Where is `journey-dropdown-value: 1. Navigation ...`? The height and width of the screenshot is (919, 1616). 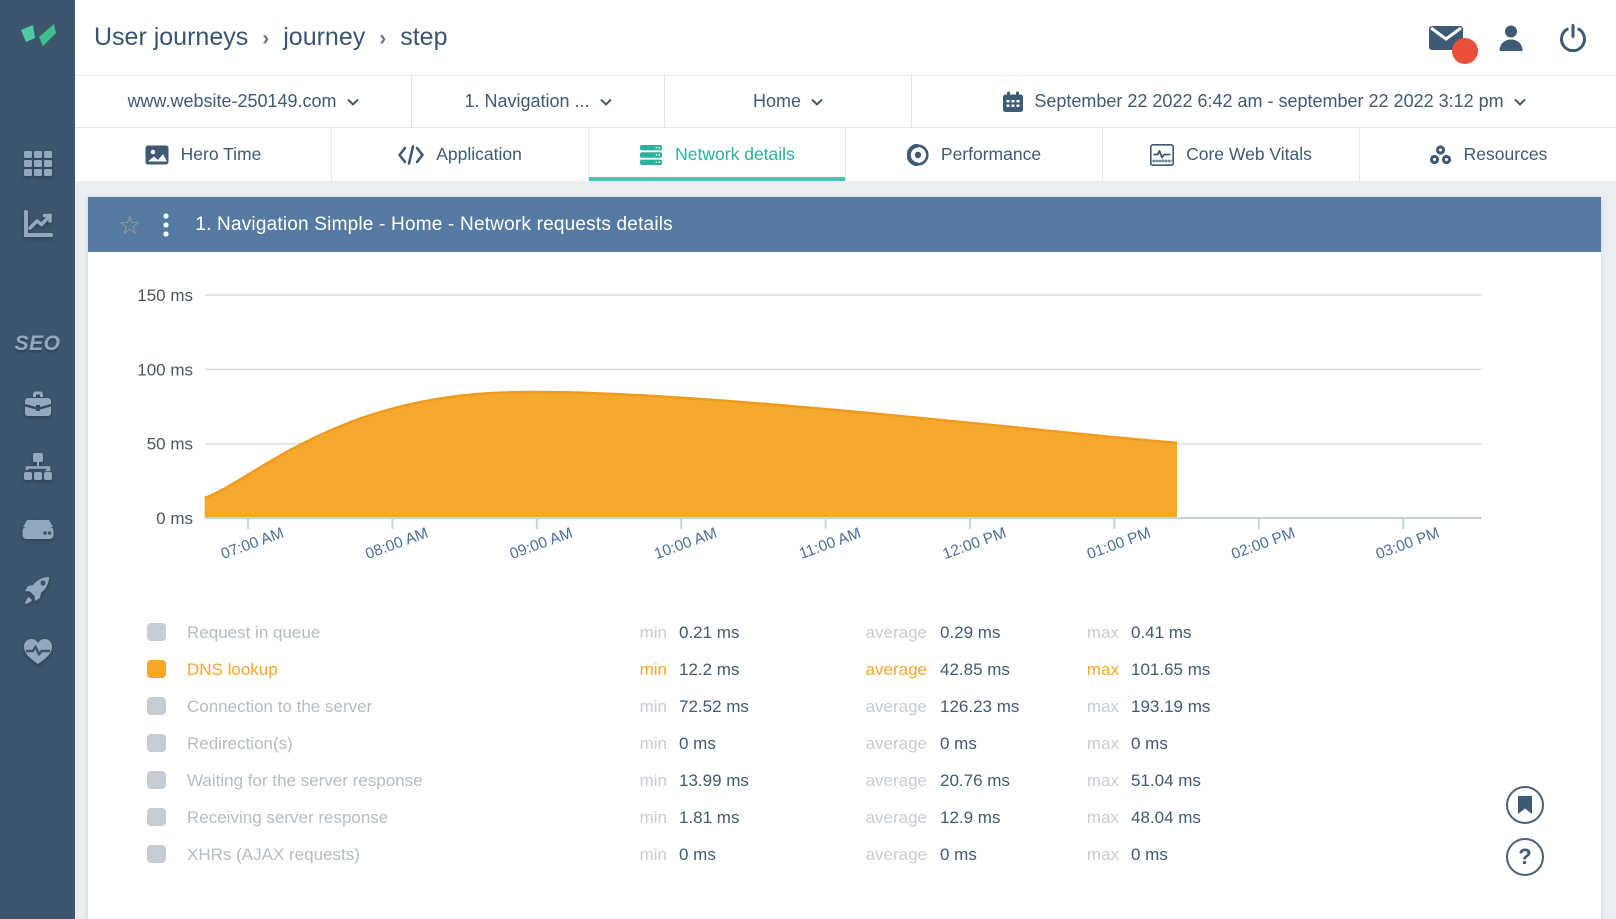 journey-dropdown-value: 1. Navigation ... is located at coordinates (527, 101).